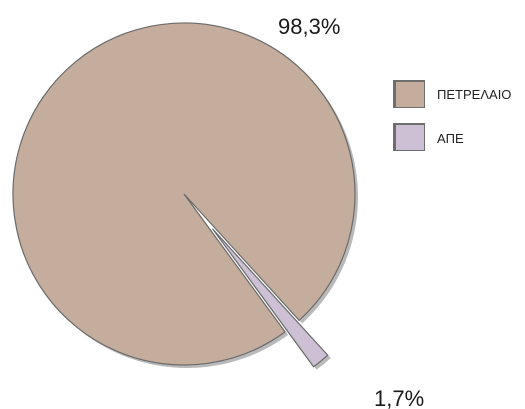 The height and width of the screenshot is (409, 525). Describe the element at coordinates (474, 94) in the screenshot. I see `legend-label-petrelaio: ΠΕΤΡΕΛΑΙΟ` at that location.